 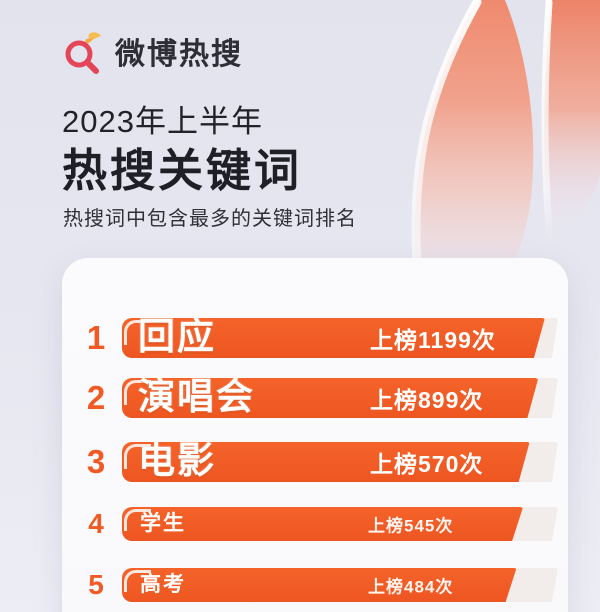 What do you see at coordinates (333, 338) in the screenshot?
I see `bar-fill: 回应 上榜1199次` at bounding box center [333, 338].